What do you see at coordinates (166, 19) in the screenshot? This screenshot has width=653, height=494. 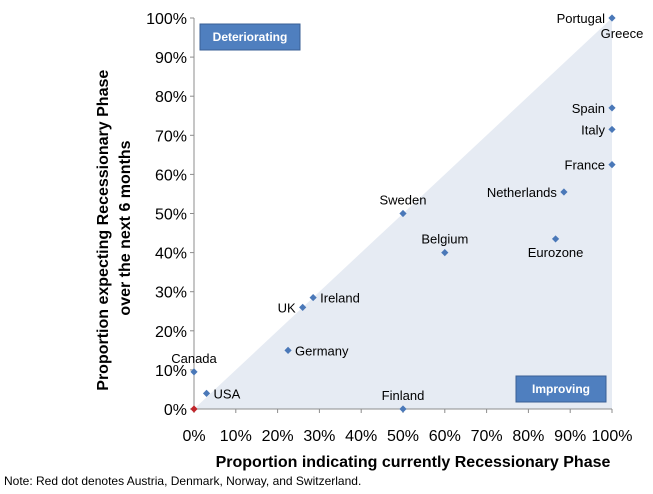 I see `y-tick-label: 100%` at bounding box center [166, 19].